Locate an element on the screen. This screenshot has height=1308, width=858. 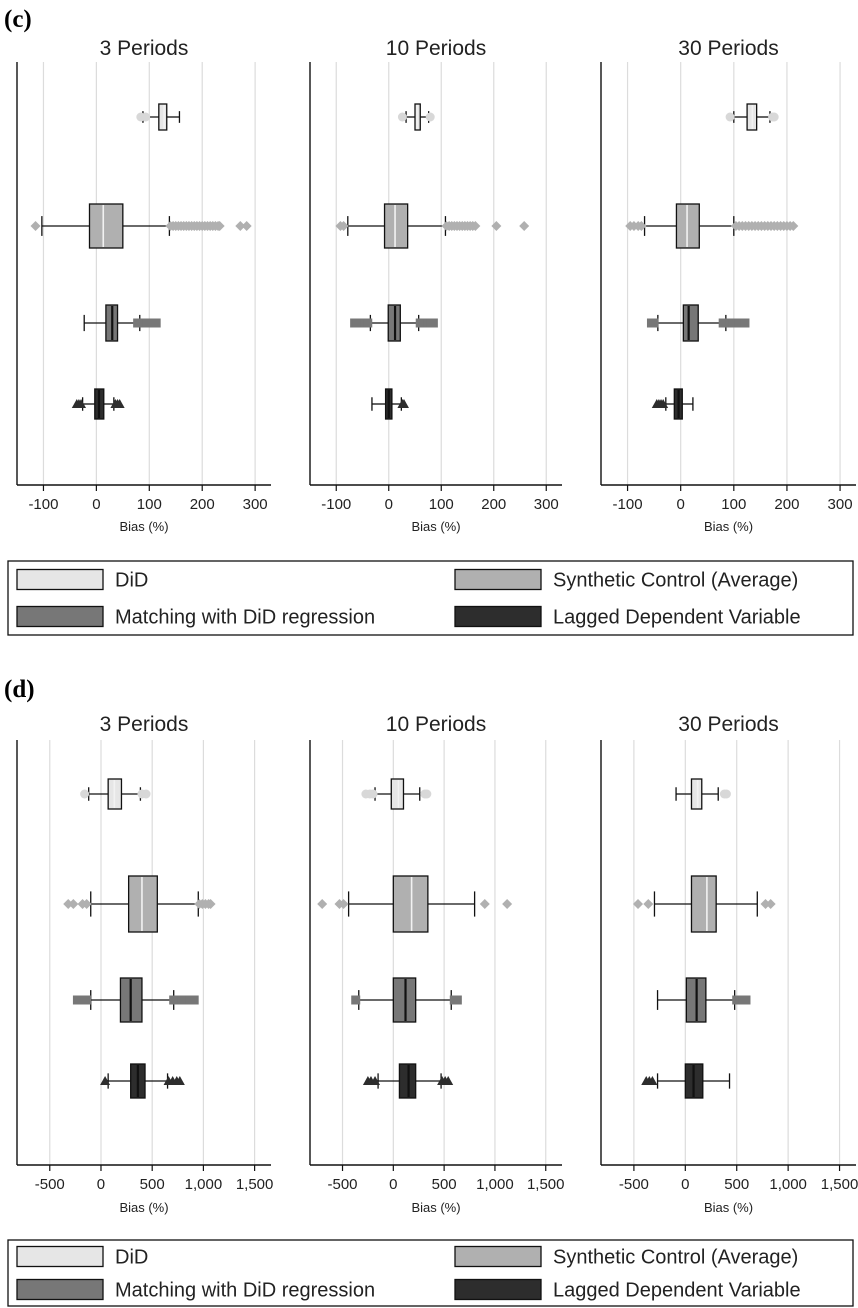
x-tick-label: -500 is located at coordinates (343, 1184).